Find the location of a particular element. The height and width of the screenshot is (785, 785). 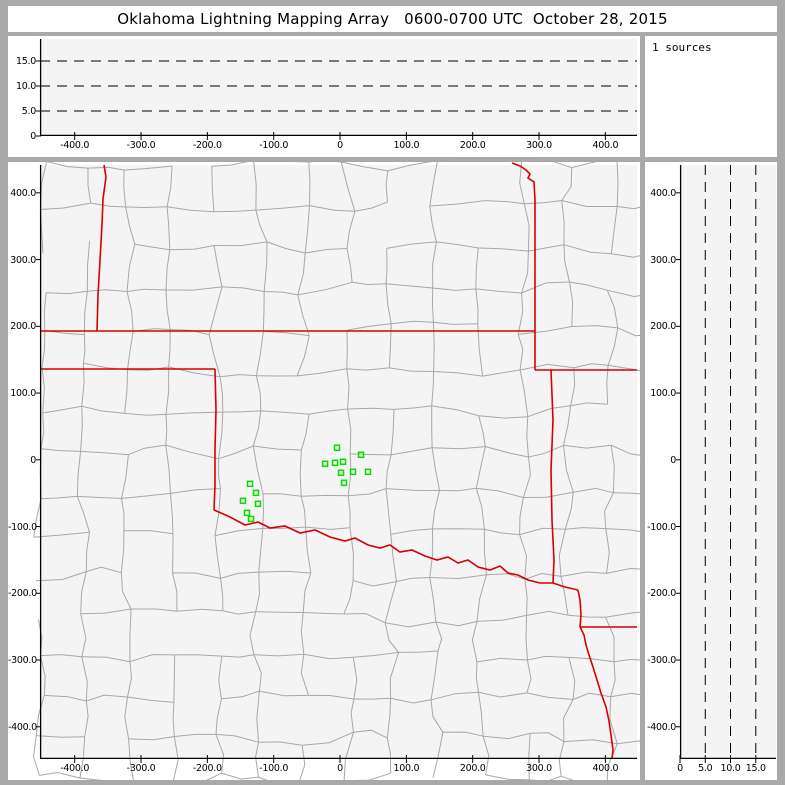

co-ks-border-line is located at coordinates (101, 248).